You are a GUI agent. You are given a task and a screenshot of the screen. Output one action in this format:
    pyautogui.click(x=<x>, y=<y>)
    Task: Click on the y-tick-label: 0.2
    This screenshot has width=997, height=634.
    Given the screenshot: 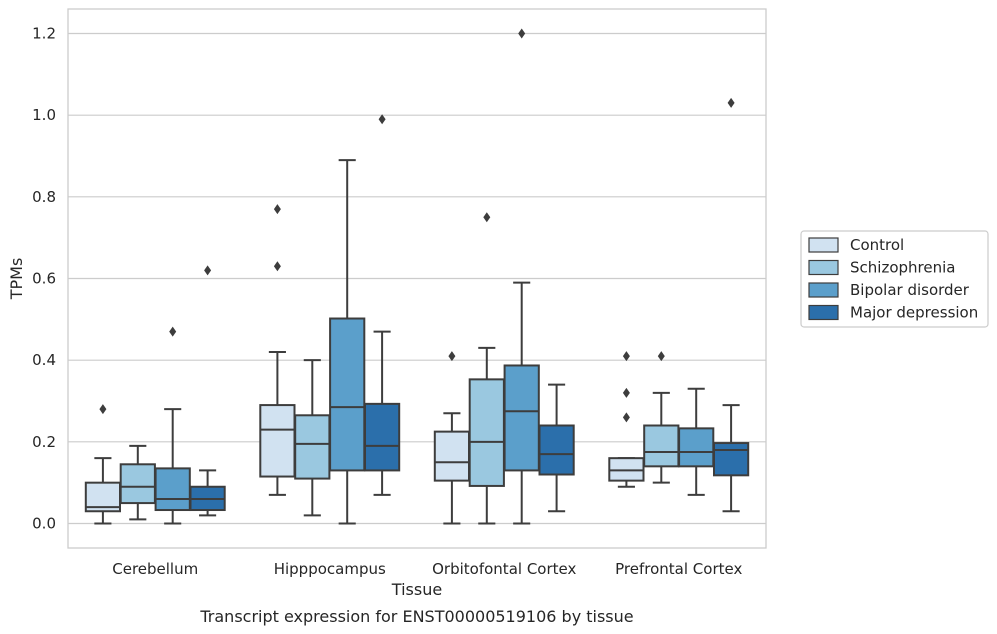 What is the action you would take?
    pyautogui.click(x=44, y=442)
    